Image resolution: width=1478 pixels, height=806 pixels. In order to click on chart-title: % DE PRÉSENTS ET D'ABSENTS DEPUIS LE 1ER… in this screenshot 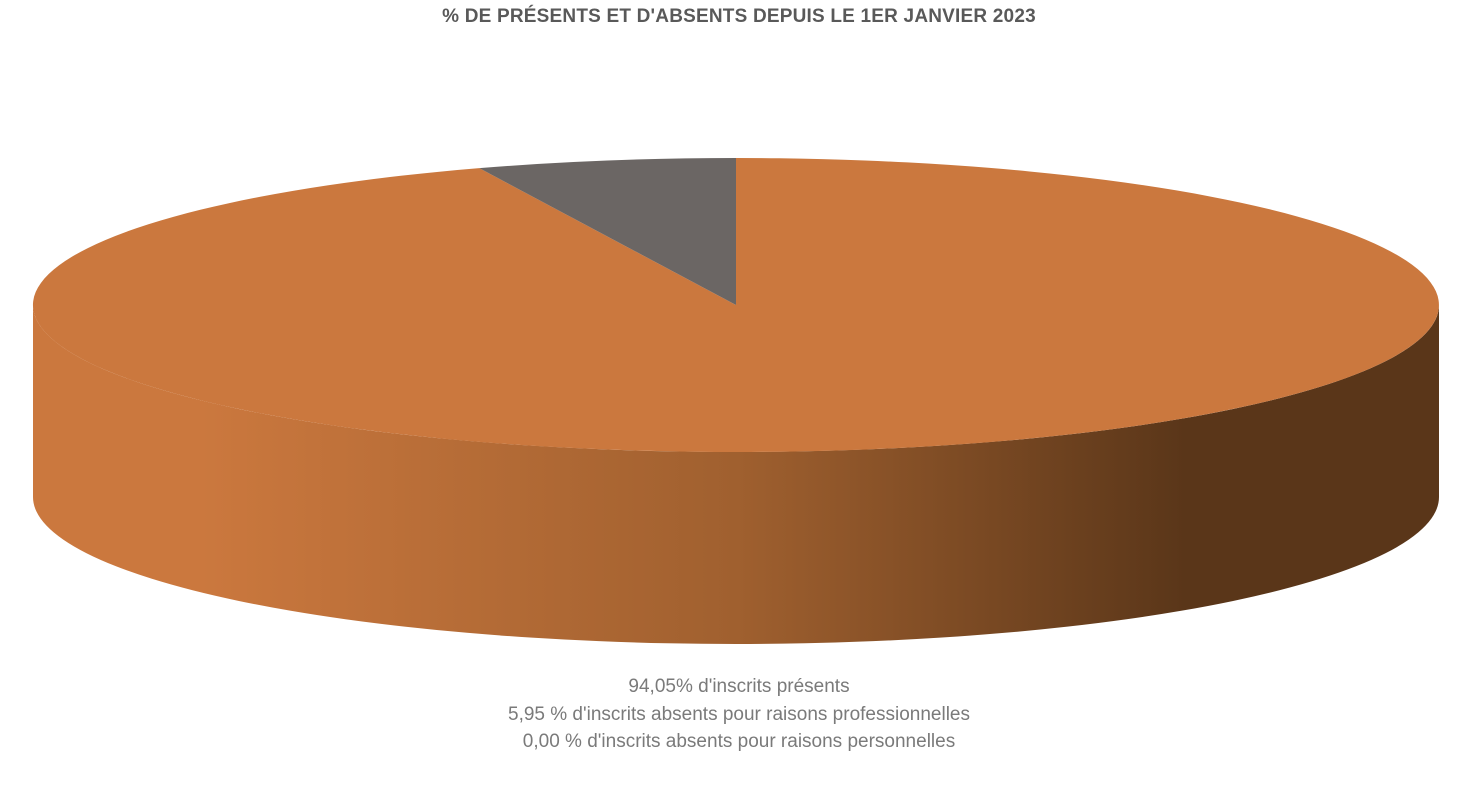, I will do `click(739, 16)`.